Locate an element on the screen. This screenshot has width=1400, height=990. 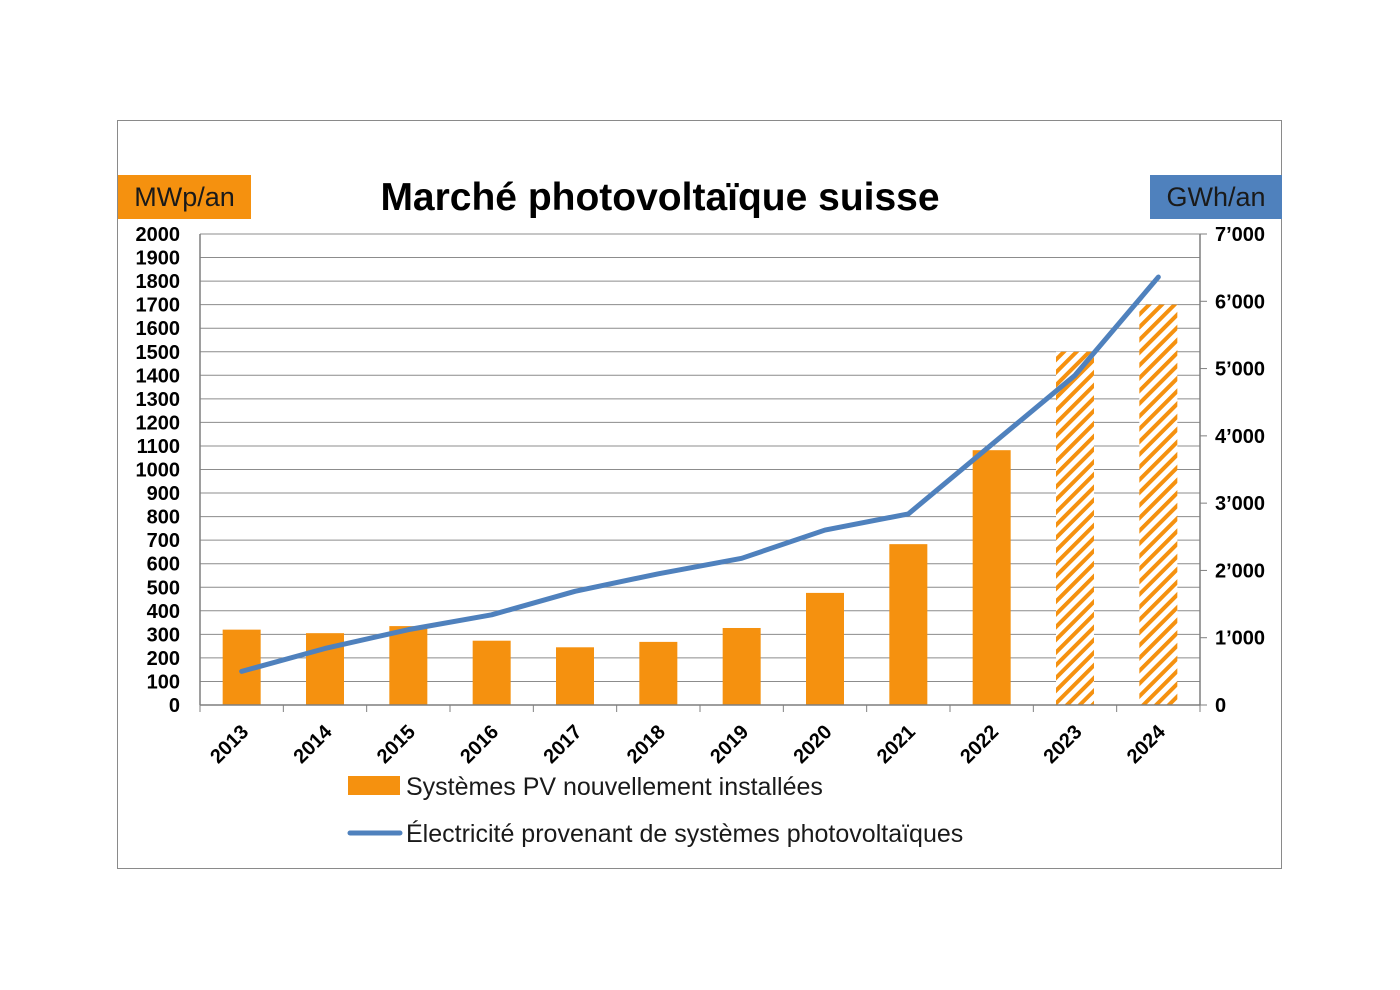
right-tick-label: 7’000 is located at coordinates (1240, 235).